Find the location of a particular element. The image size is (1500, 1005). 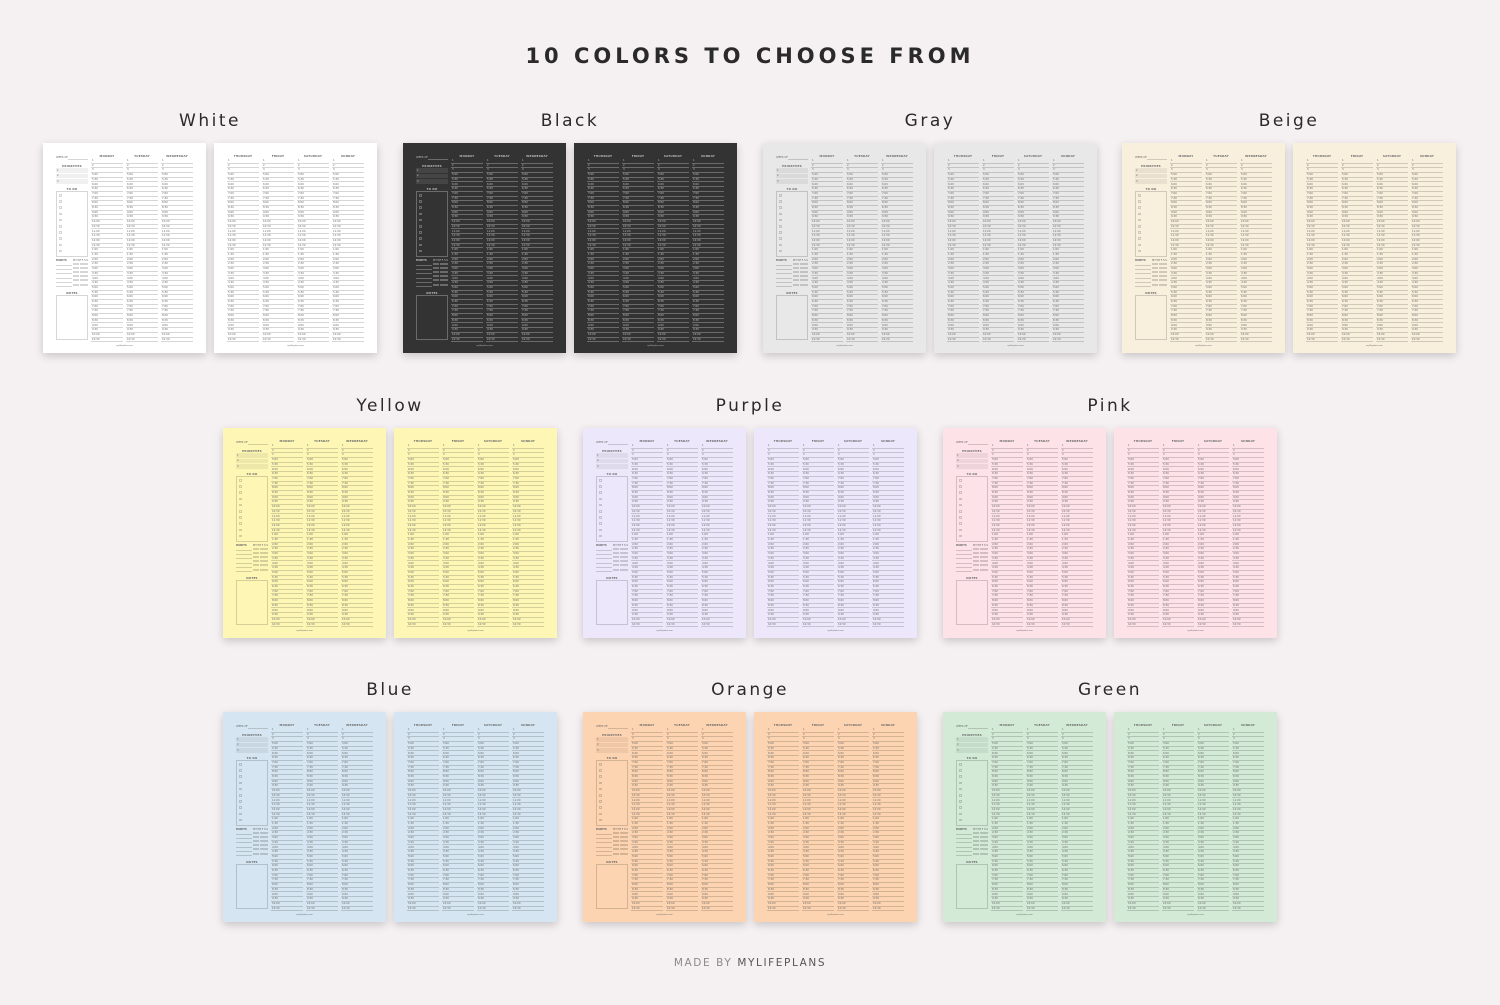

time-label: 4:00 is located at coordinates (310, 847).